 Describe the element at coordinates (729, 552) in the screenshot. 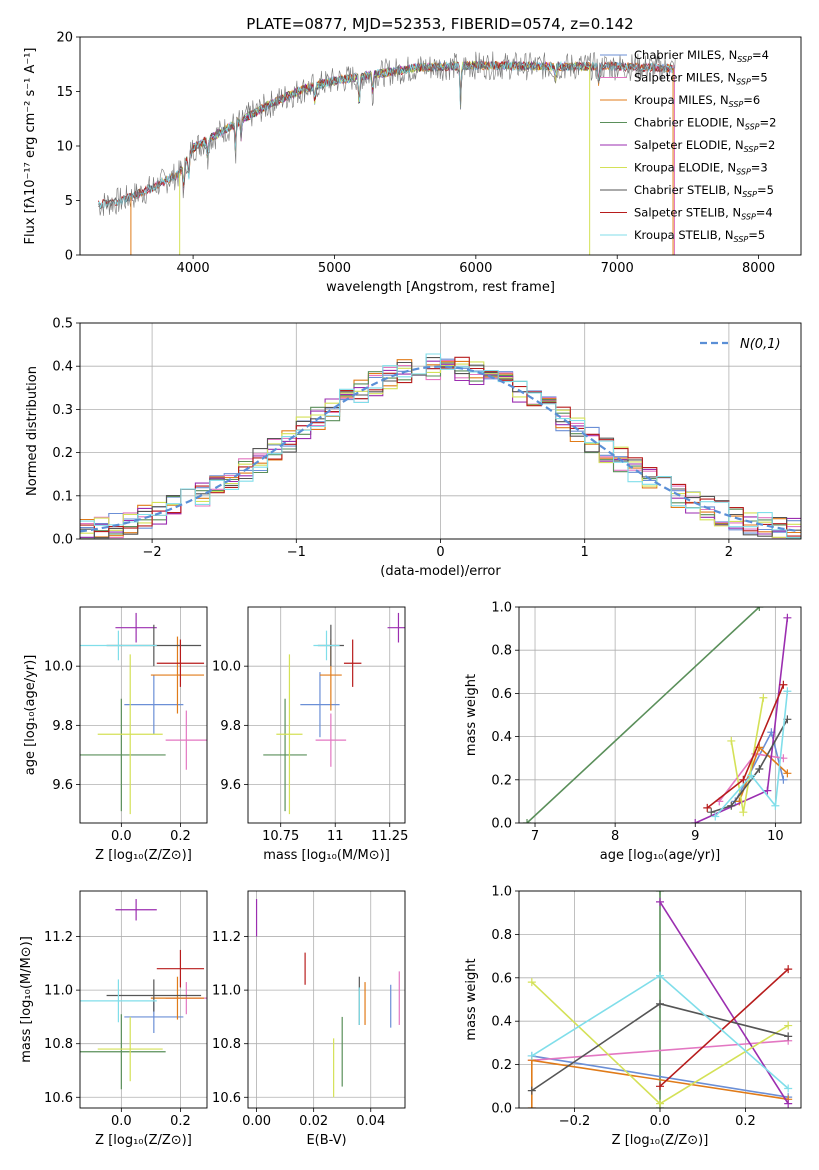

I see `x-tick-label: 2` at that location.